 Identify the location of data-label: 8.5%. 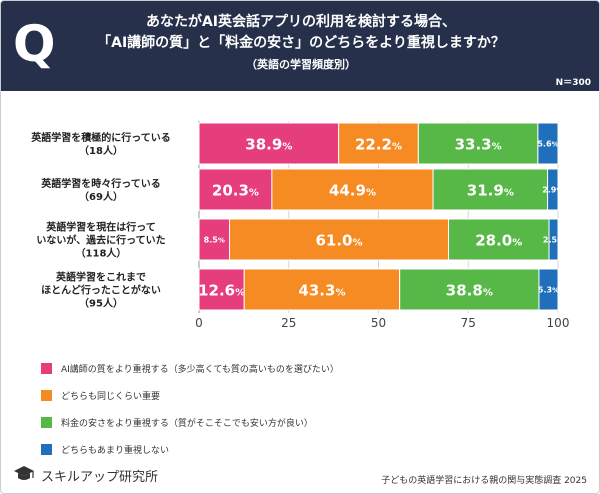
(214, 240).